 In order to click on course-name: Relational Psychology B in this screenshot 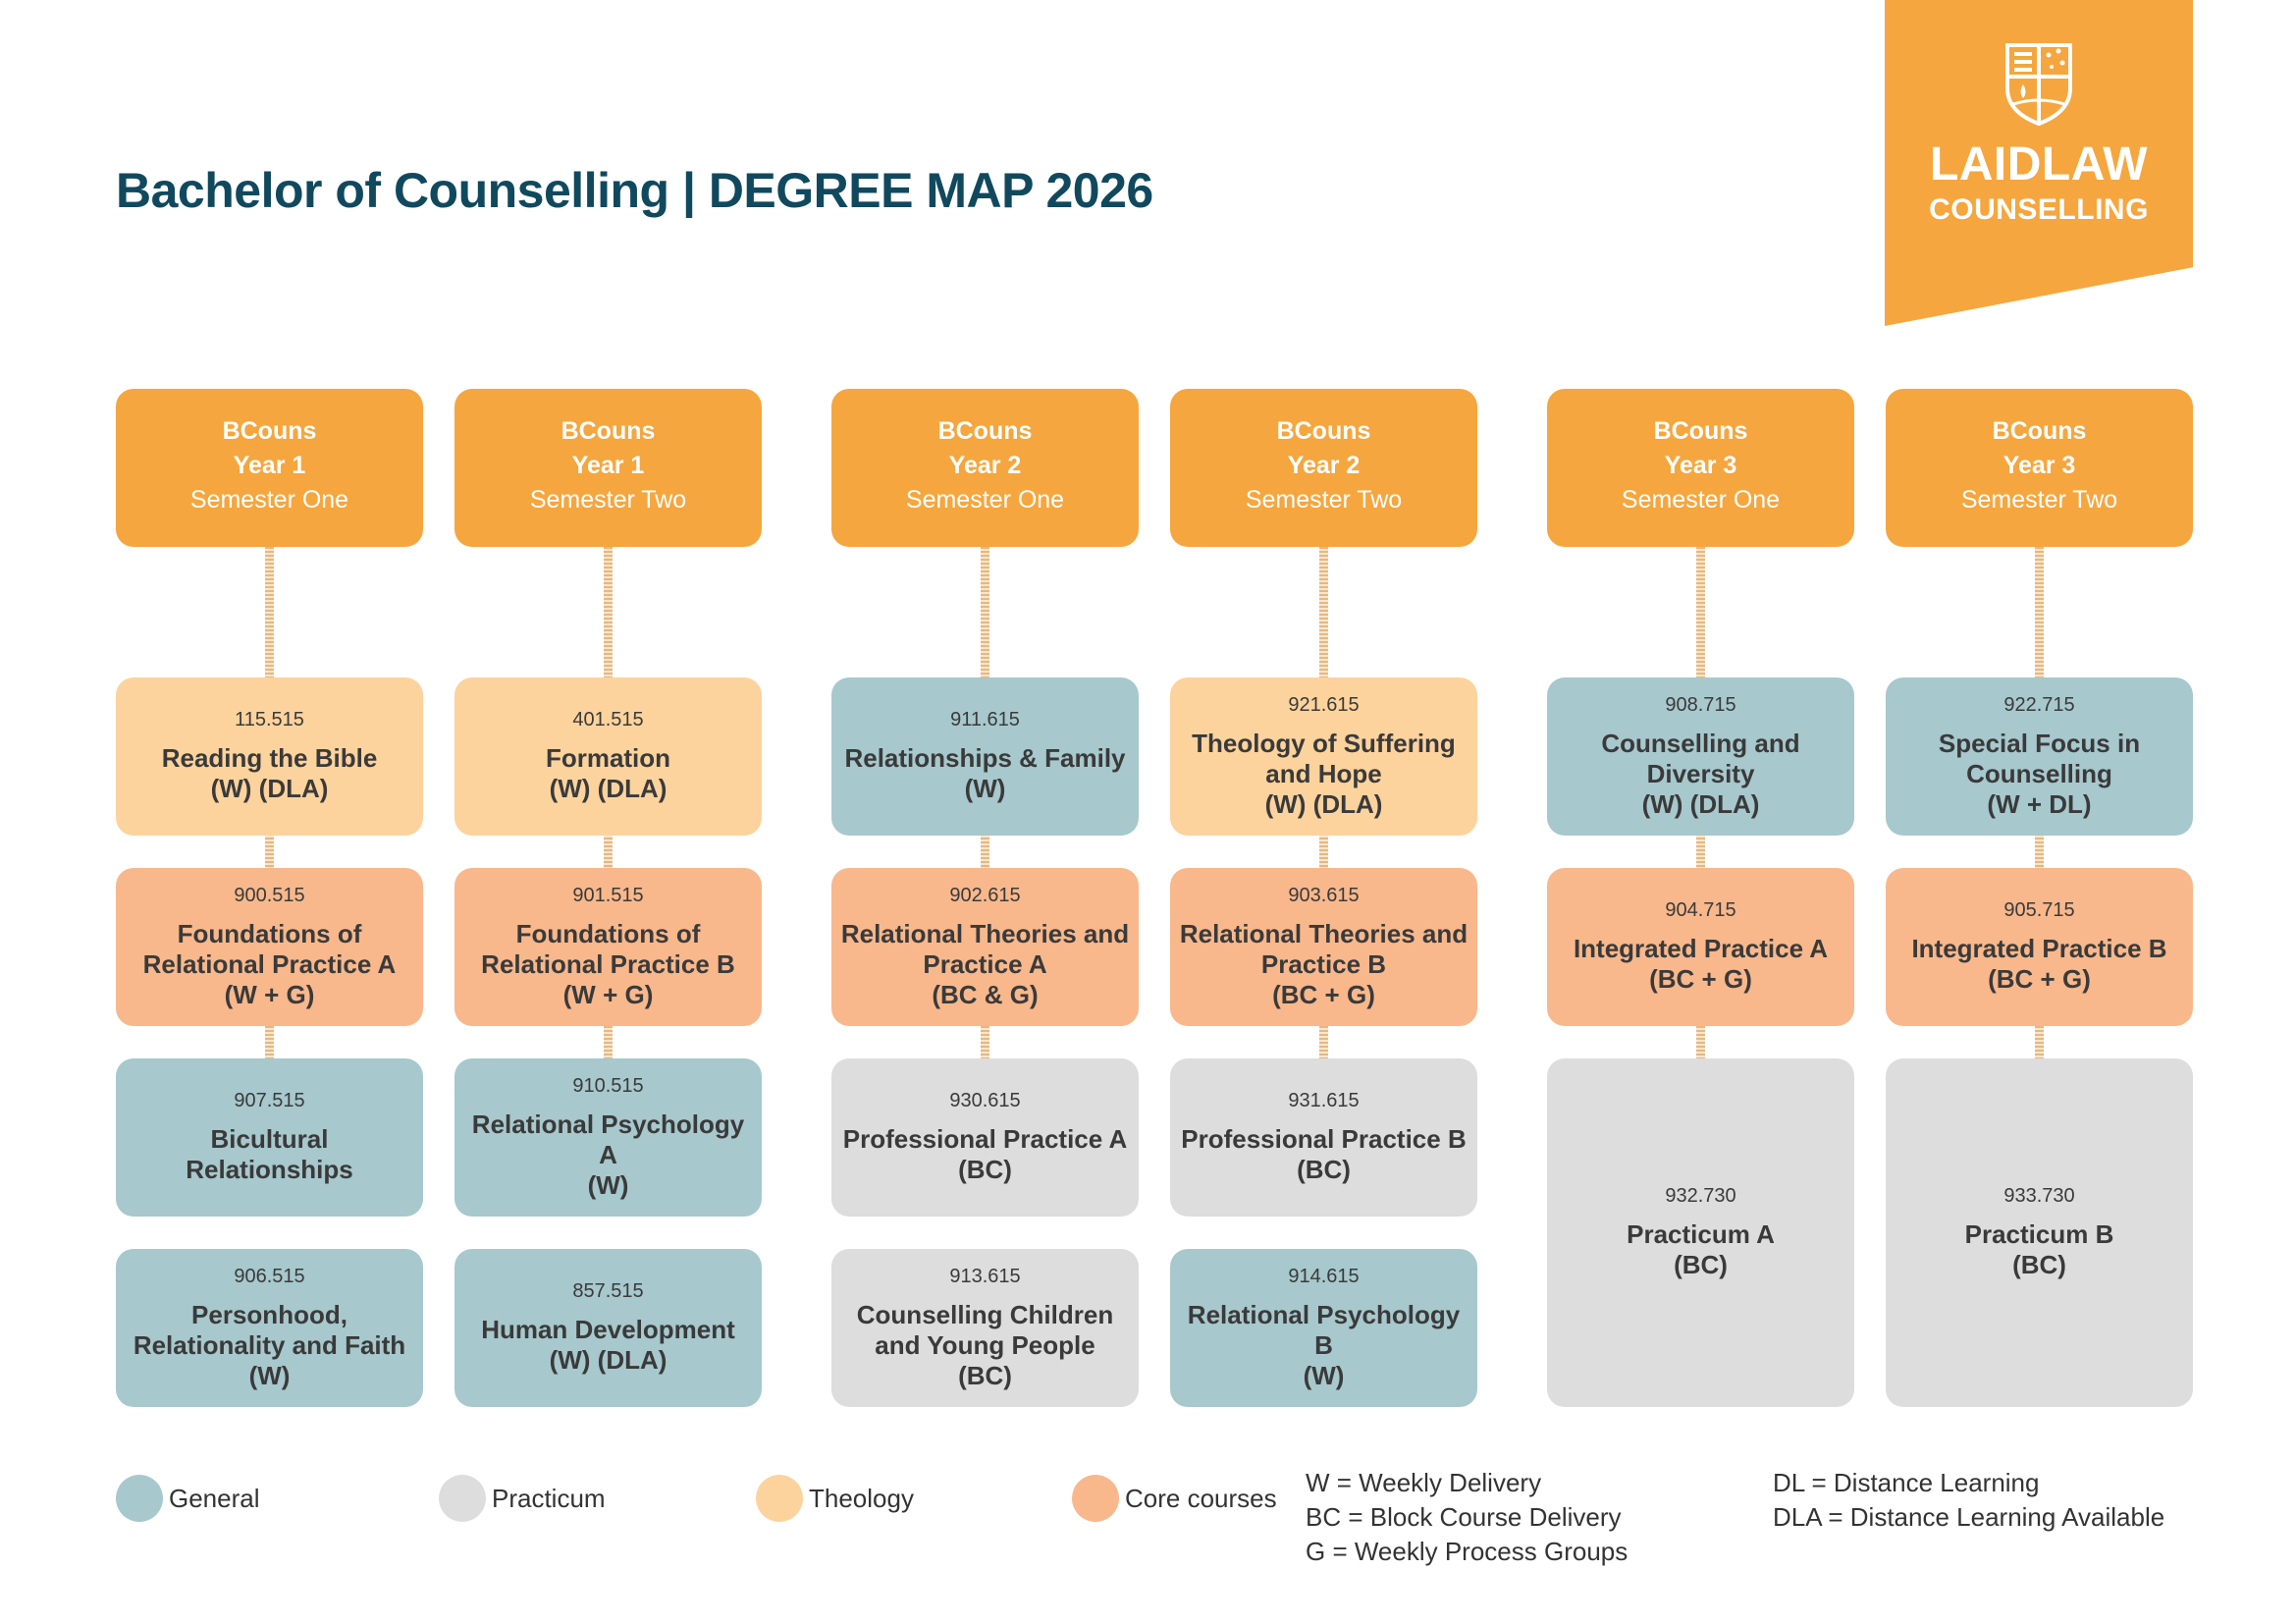, I will do `click(1324, 1329)`.